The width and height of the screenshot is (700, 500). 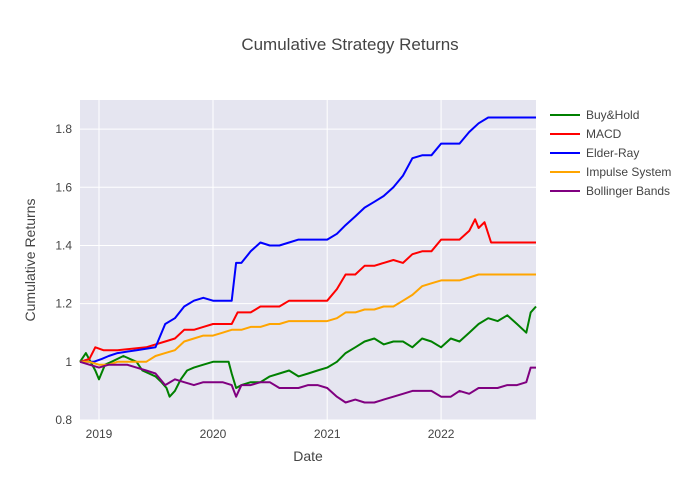 I want to click on x-tick-label: 2020, so click(x=213, y=434).